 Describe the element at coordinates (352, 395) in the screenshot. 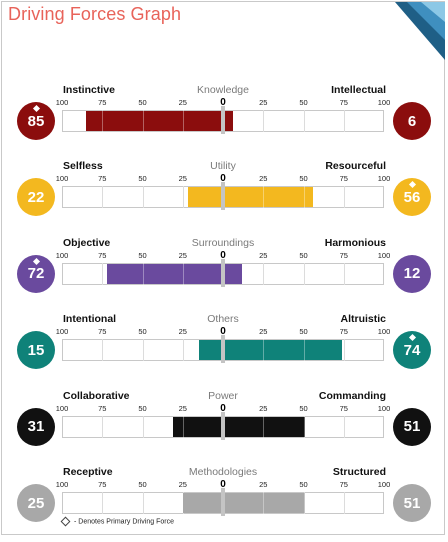

I see `right-label: Commanding` at that location.